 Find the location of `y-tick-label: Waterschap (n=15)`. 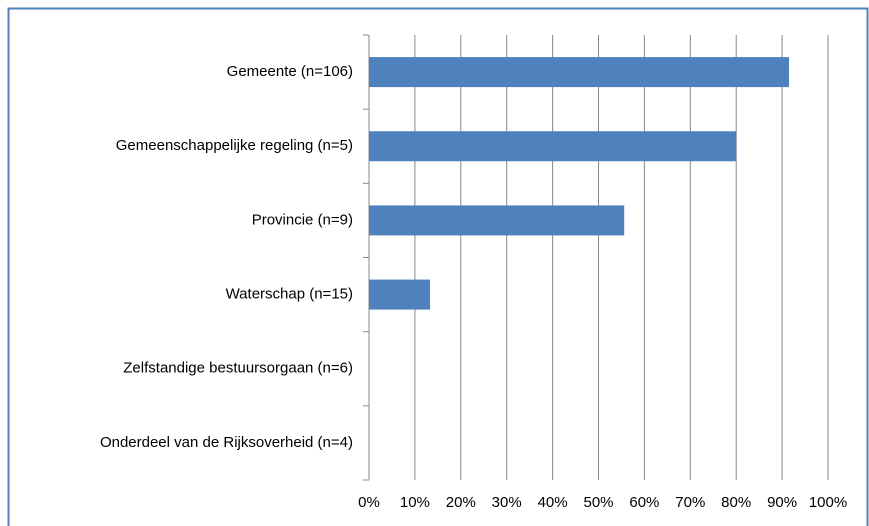

y-tick-label: Waterschap (n=15) is located at coordinates (289, 294).